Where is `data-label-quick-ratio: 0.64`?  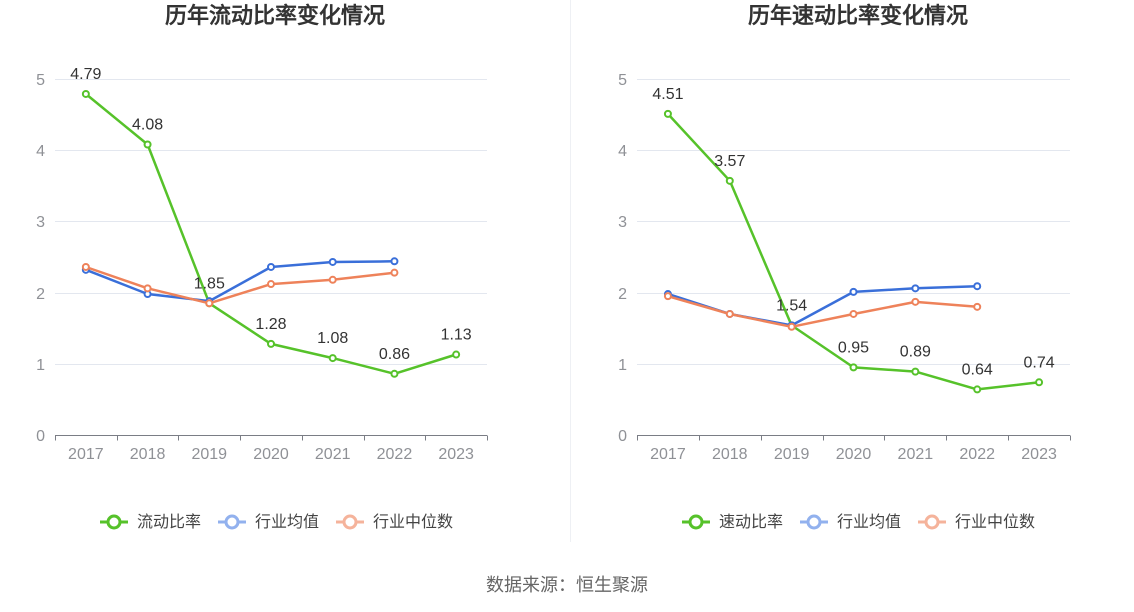 data-label-quick-ratio: 0.64 is located at coordinates (977, 369).